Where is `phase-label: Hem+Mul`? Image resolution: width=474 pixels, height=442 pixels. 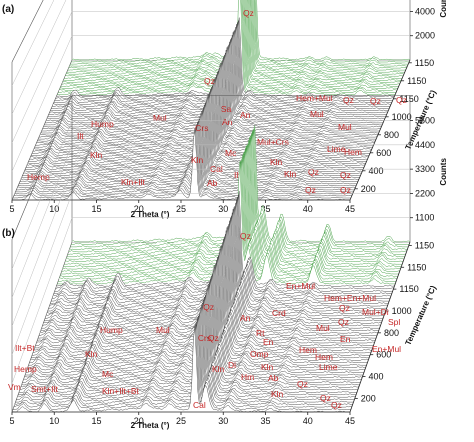 phase-label: Hem+Mul is located at coordinates (314, 98).